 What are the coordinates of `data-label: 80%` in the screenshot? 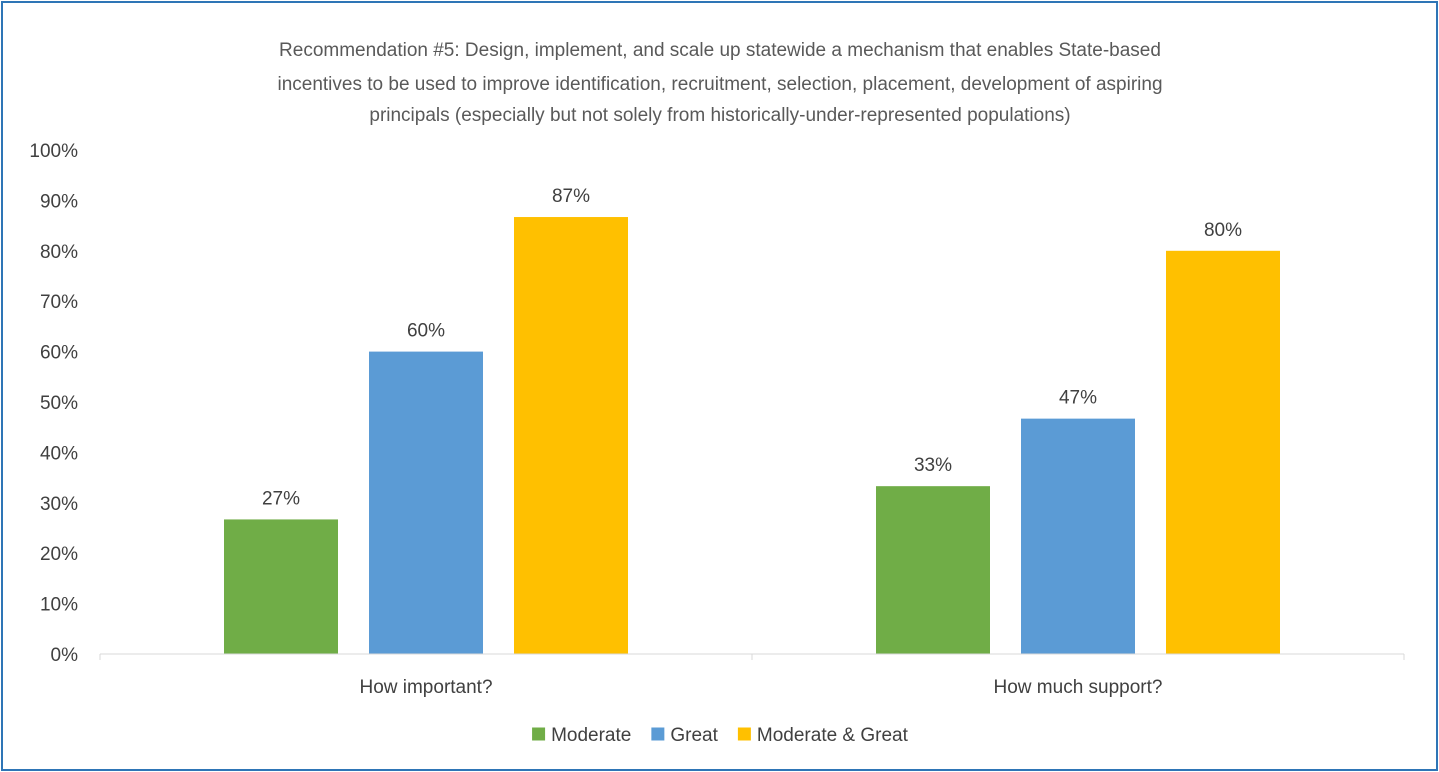 It's located at (1223, 230).